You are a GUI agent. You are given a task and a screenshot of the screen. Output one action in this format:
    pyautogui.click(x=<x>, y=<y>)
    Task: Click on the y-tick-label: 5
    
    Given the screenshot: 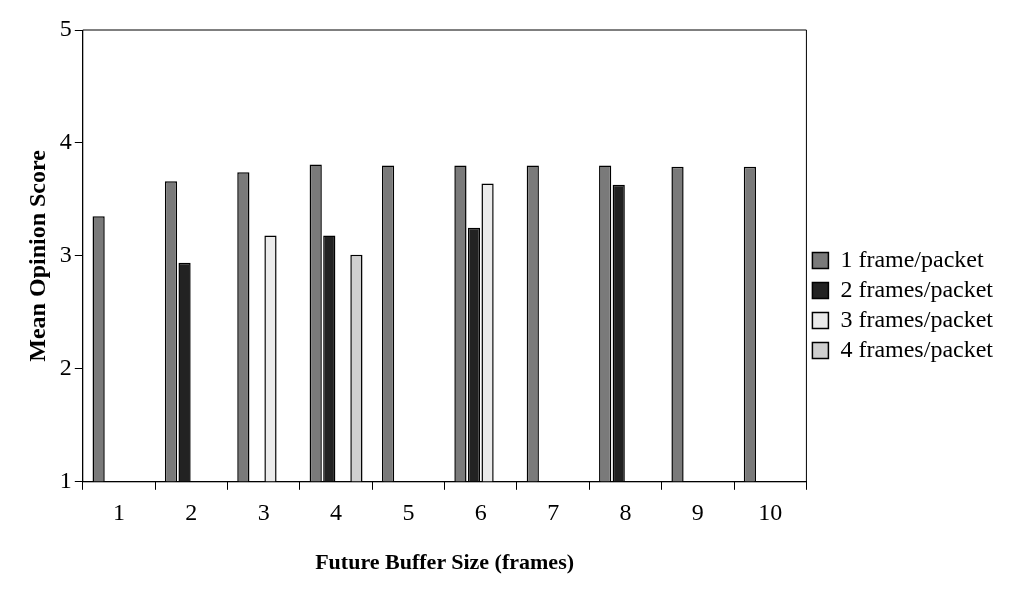 What is the action you would take?
    pyautogui.click(x=65, y=28)
    